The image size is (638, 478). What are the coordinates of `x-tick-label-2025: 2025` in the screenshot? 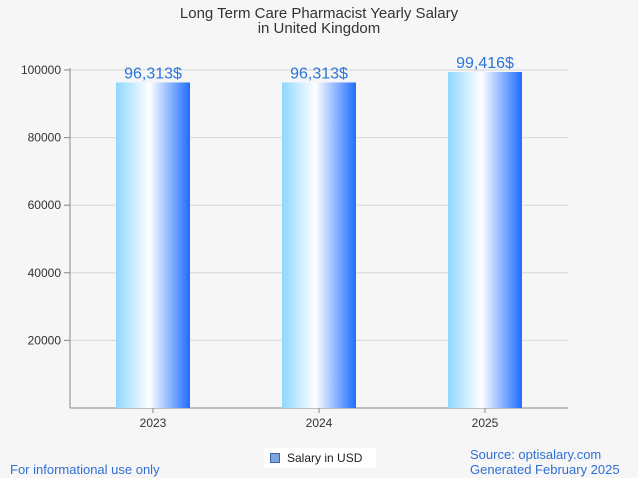 It's located at (485, 423).